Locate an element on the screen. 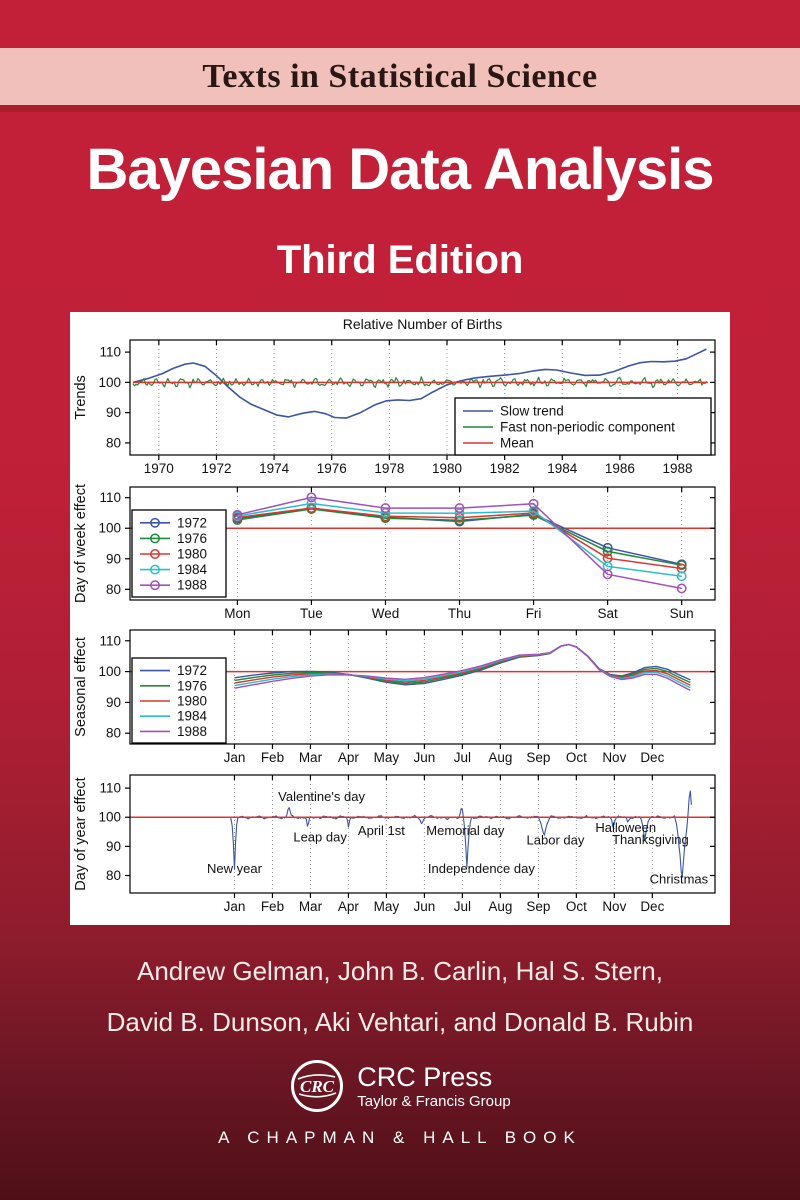 This screenshot has width=800, height=1200. svg-text: Memorial day is located at coordinates (465, 830).